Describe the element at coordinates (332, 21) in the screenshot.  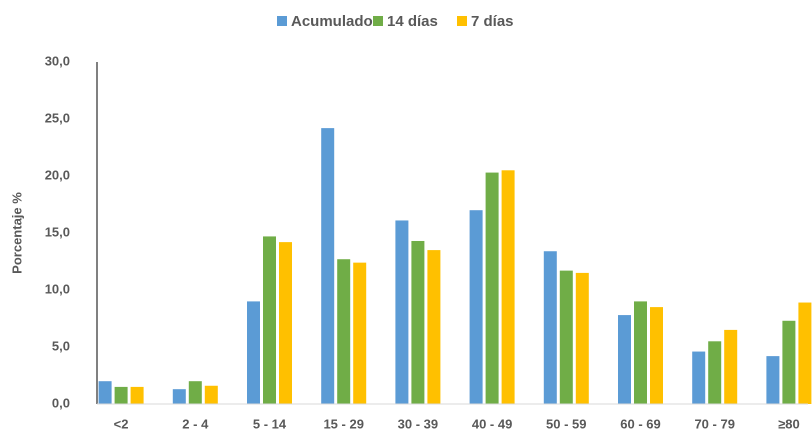
I see `legend-label: Acumulado` at that location.